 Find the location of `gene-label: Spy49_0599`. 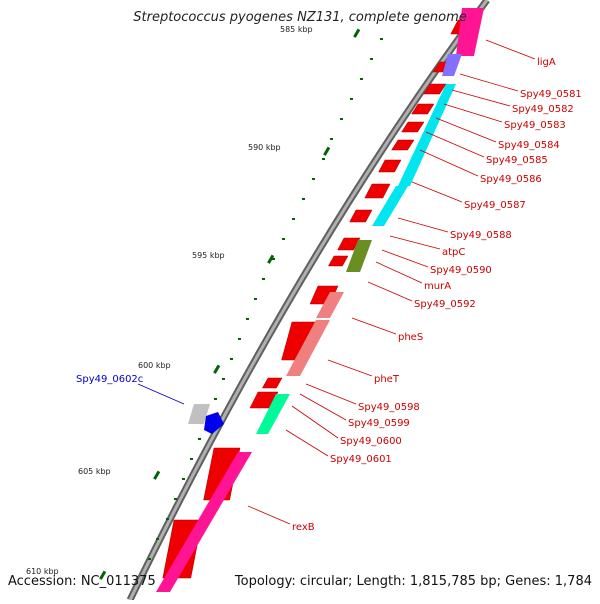

gene-label: Spy49_0599 is located at coordinates (379, 423).